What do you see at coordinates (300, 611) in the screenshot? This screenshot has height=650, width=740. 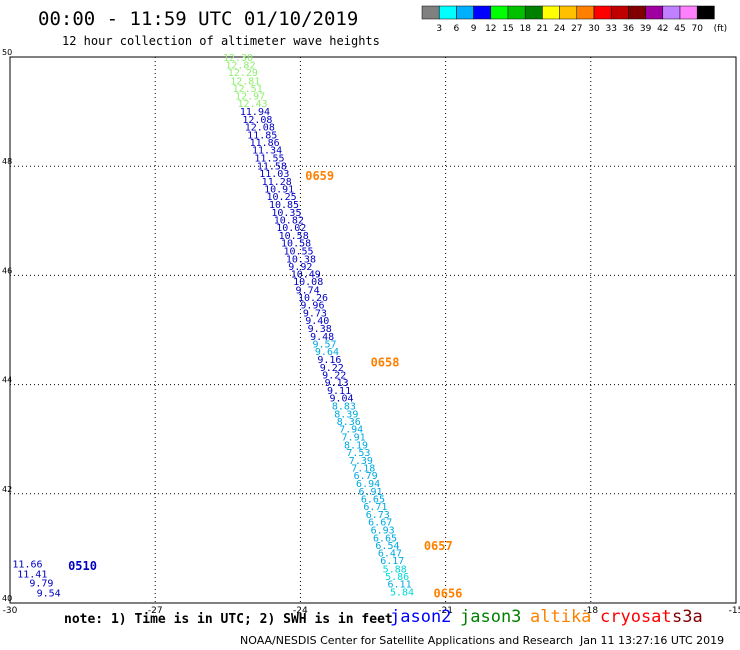 I see `x-tick-label: -24` at bounding box center [300, 611].